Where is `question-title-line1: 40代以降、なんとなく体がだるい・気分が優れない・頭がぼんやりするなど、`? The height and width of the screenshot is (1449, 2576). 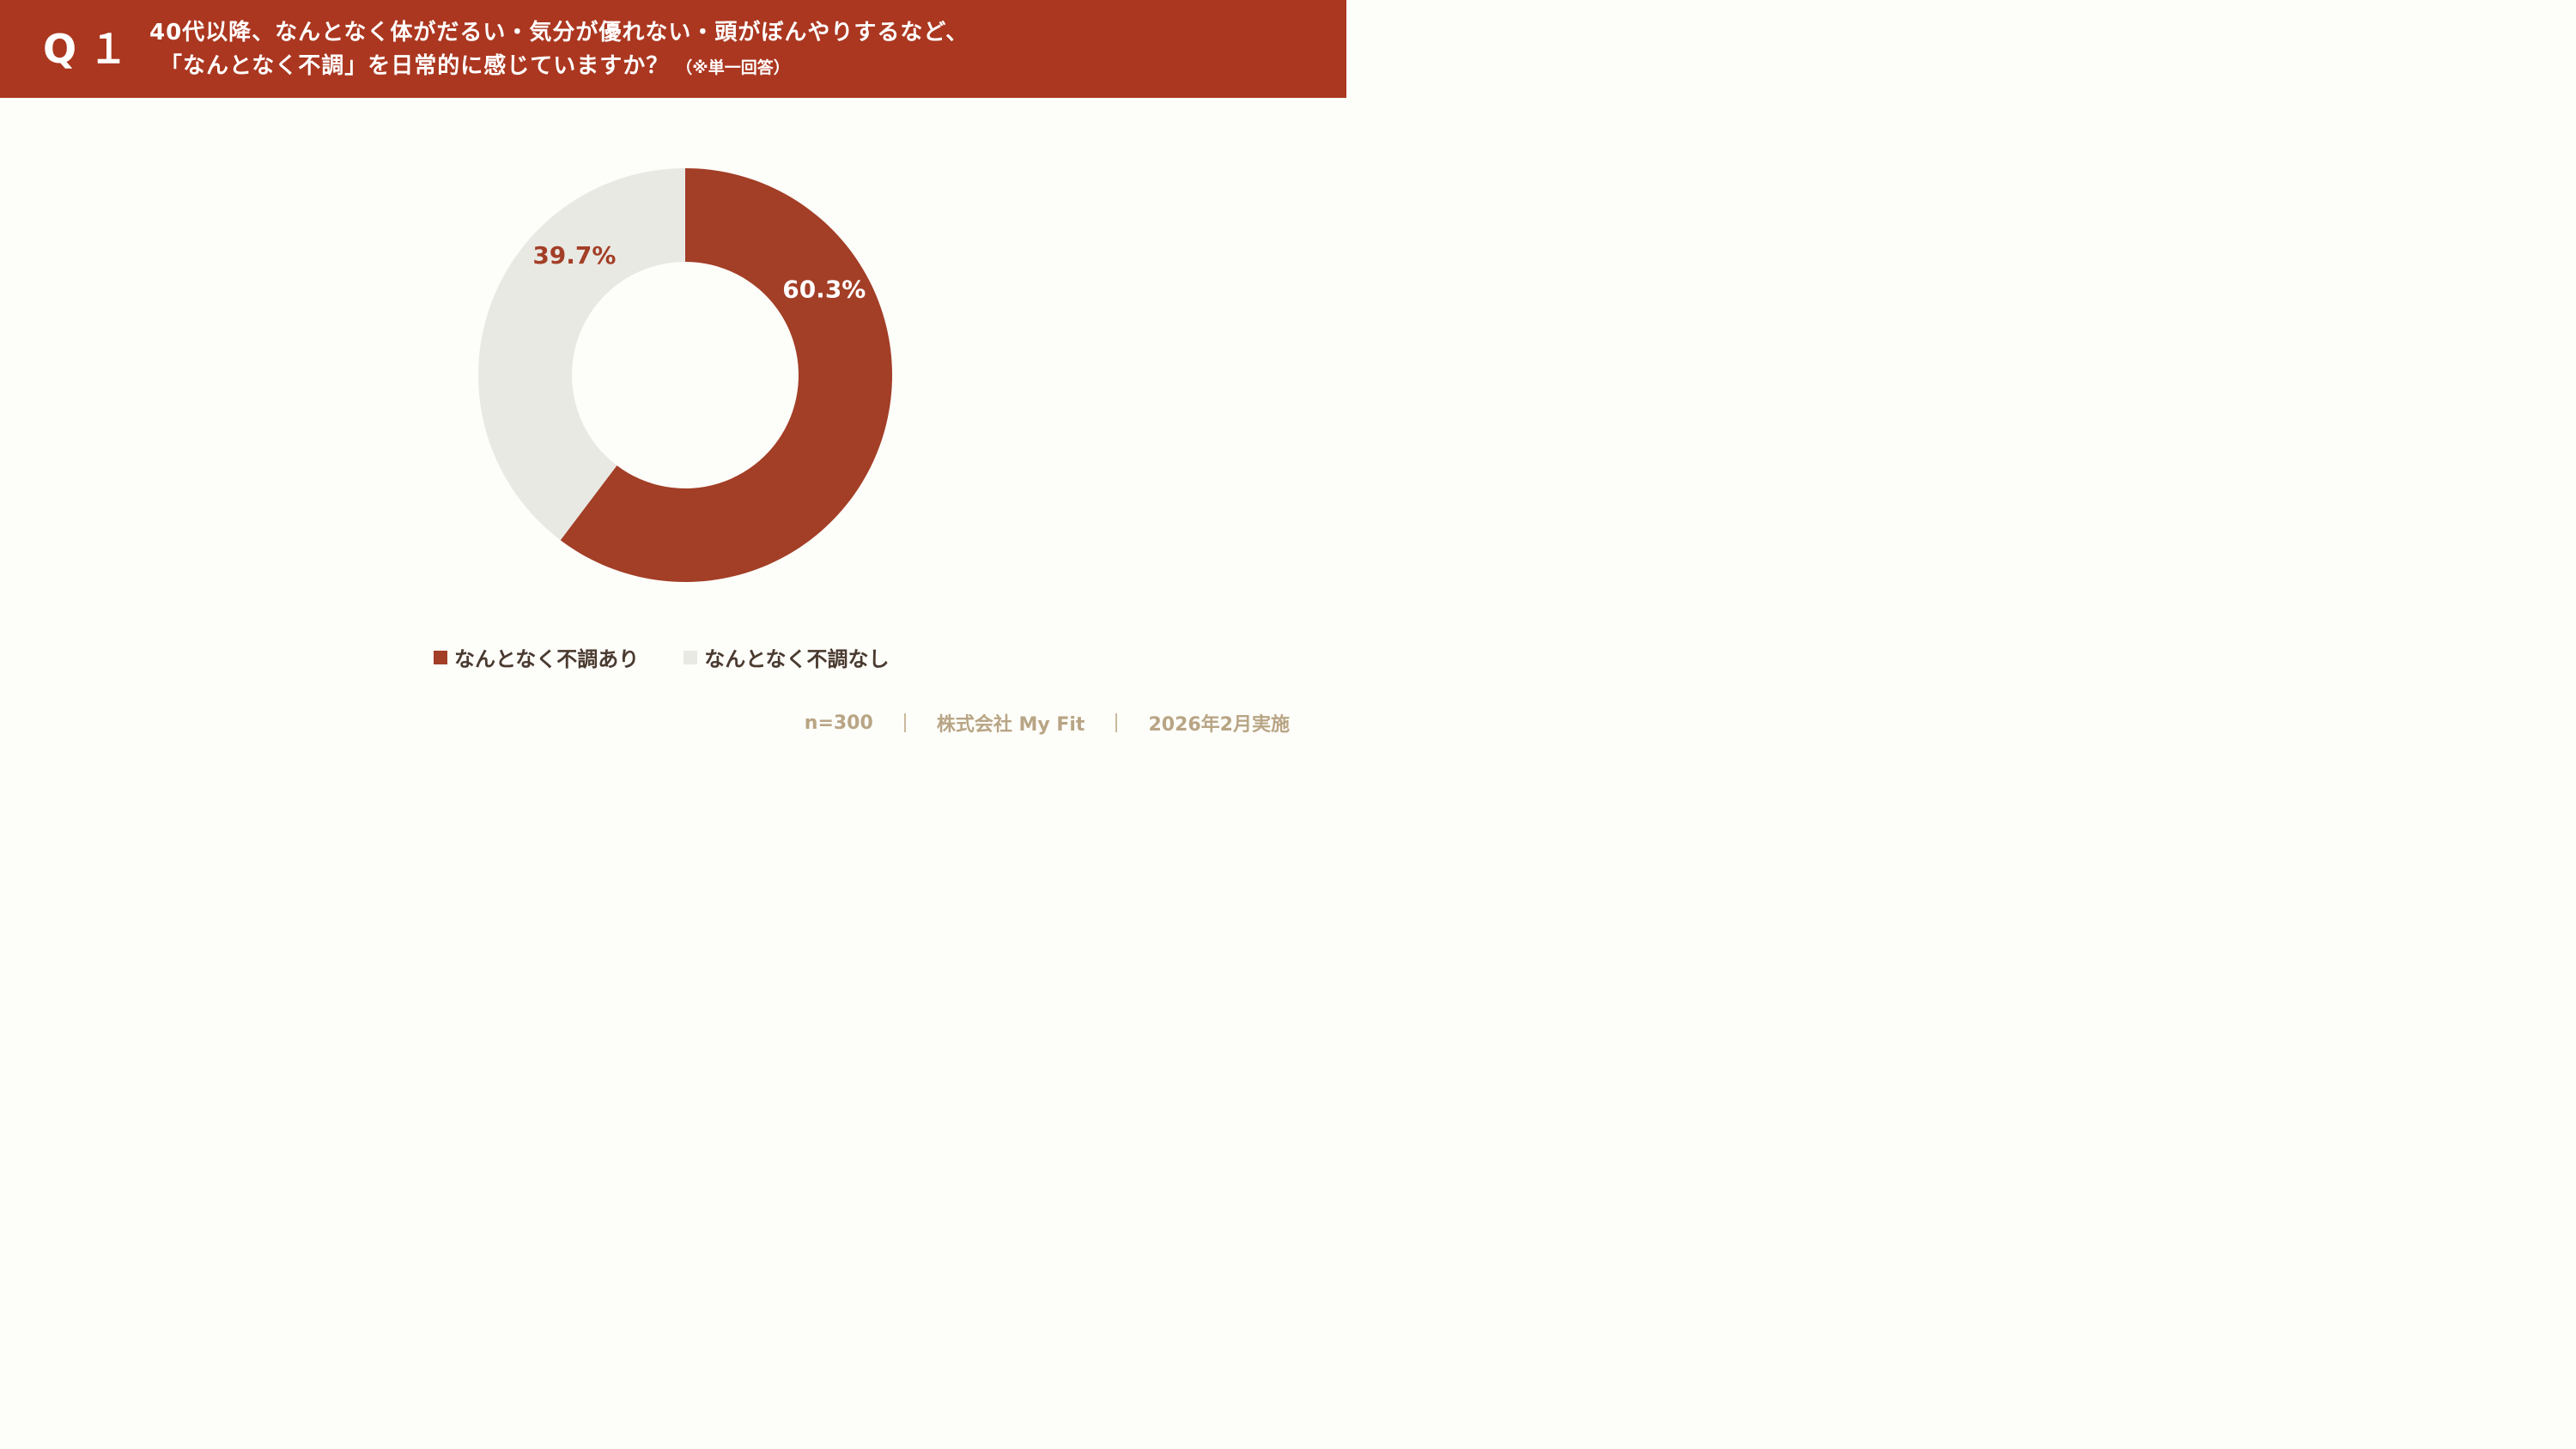 question-title-line1: 40代以降、なんとなく体がだるい・気分が優れない・頭がぼんやりするなど、 is located at coordinates (559, 32).